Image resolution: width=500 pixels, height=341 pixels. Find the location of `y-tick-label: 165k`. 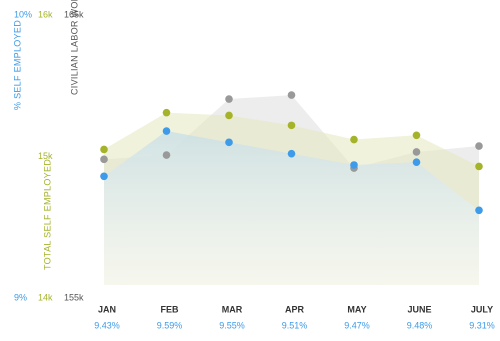

y-tick-label: 165k is located at coordinates (74, 14).